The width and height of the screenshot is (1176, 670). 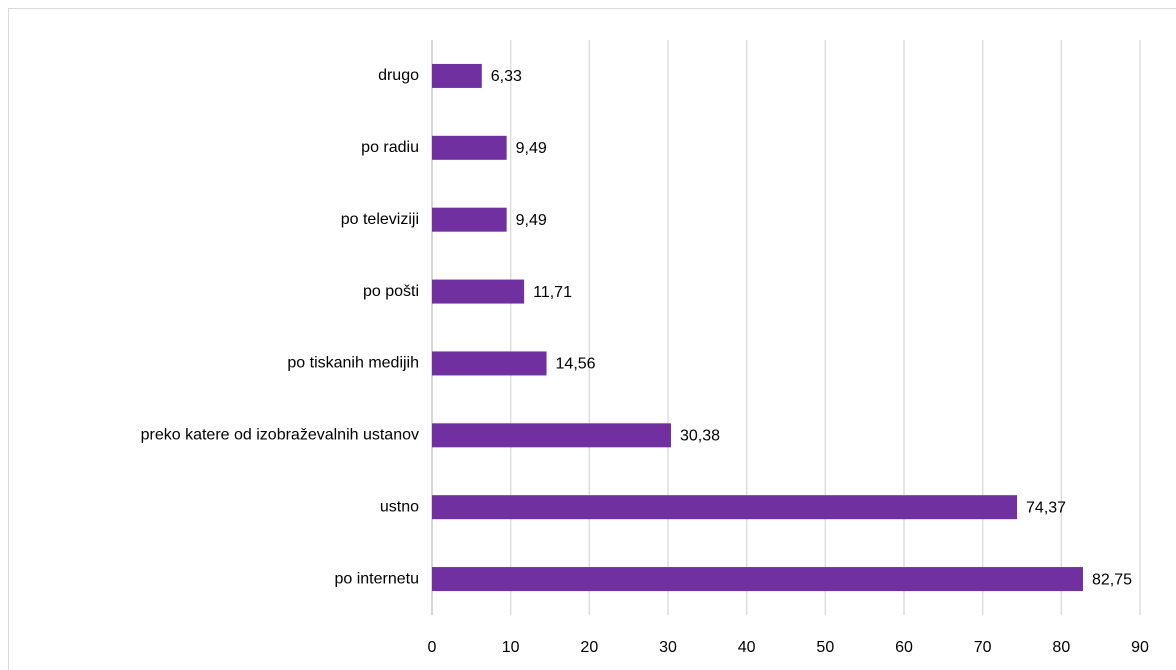 I want to click on x-tick-label: 30, so click(x=668, y=647).